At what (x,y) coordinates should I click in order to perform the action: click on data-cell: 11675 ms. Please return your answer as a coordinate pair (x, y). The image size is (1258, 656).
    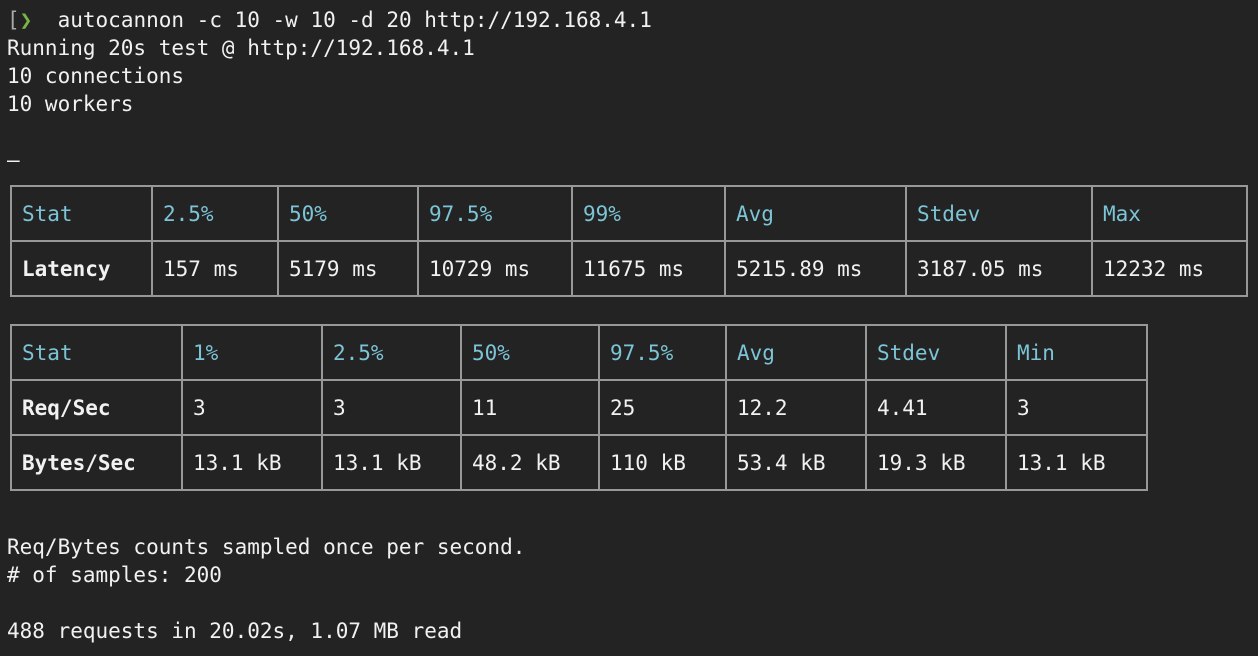
    Looking at the image, I should click on (648, 268).